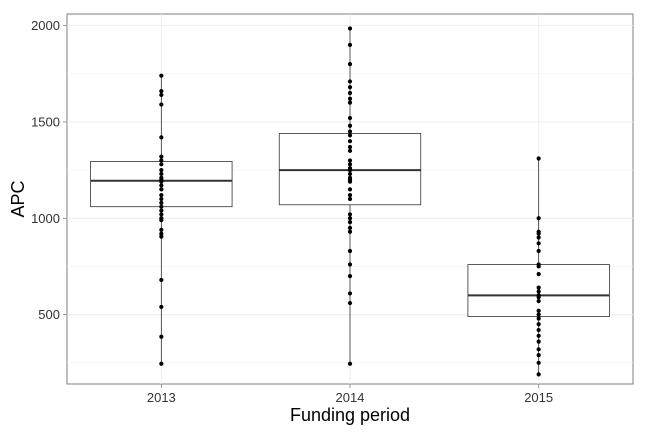  I want to click on y-tick-label: 2000, so click(45, 25).